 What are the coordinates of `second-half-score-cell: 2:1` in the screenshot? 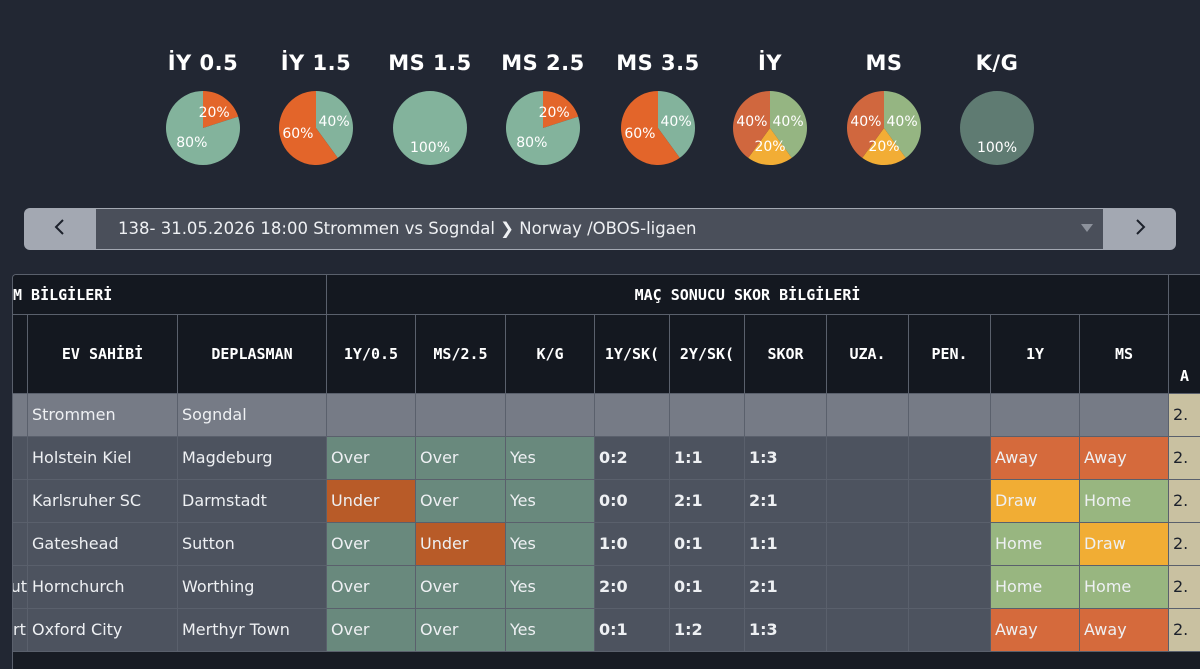 It's located at (707, 501).